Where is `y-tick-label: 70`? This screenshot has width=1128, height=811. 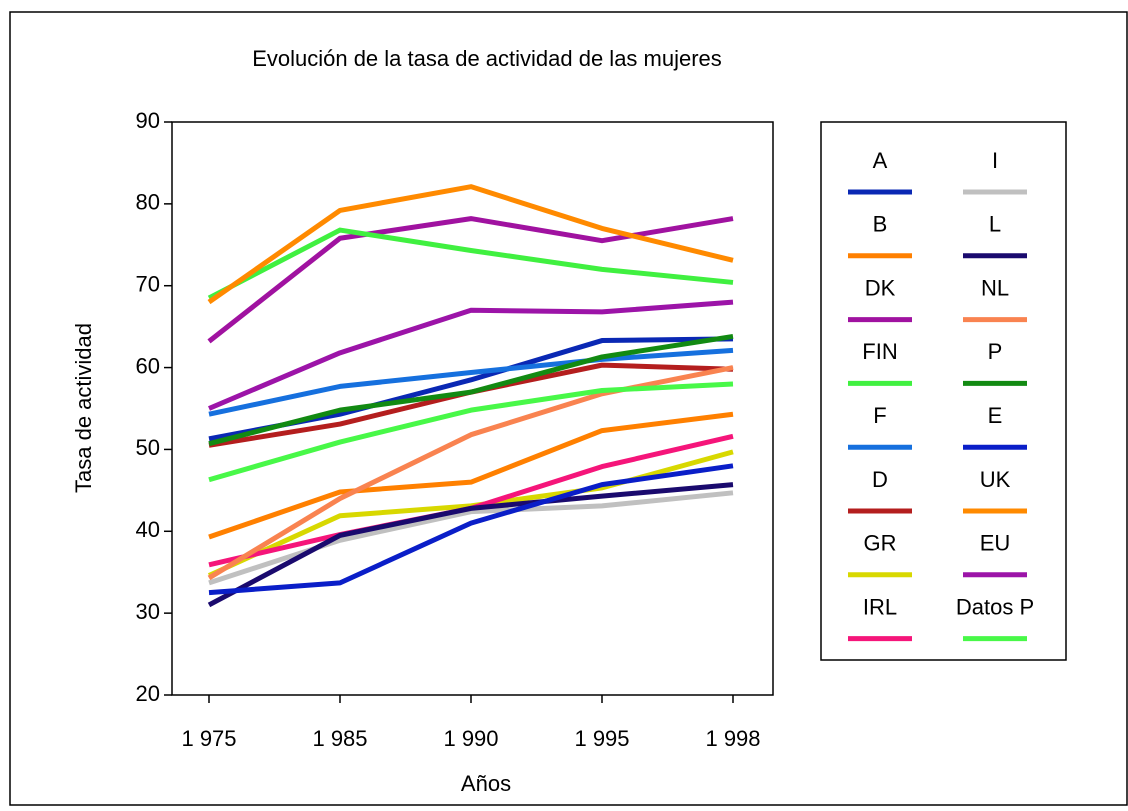 y-tick-label: 70 is located at coordinates (148, 284).